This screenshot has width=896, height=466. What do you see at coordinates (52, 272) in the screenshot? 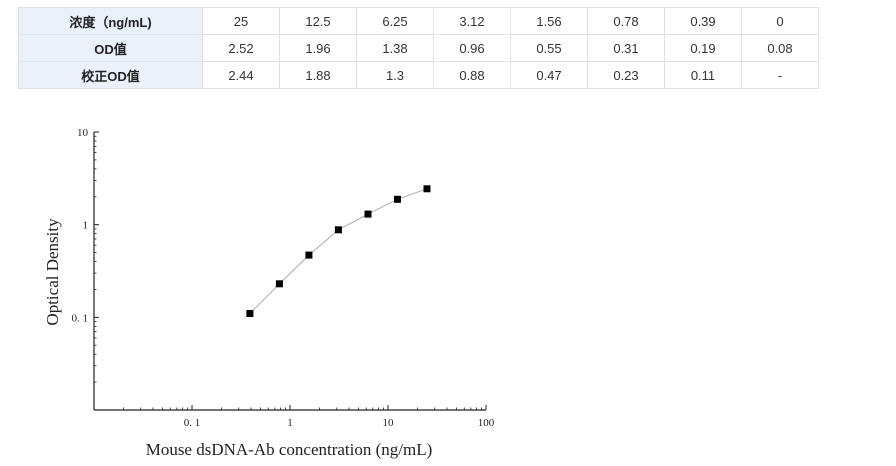
I see `y-axis-label: Optical Density` at bounding box center [52, 272].